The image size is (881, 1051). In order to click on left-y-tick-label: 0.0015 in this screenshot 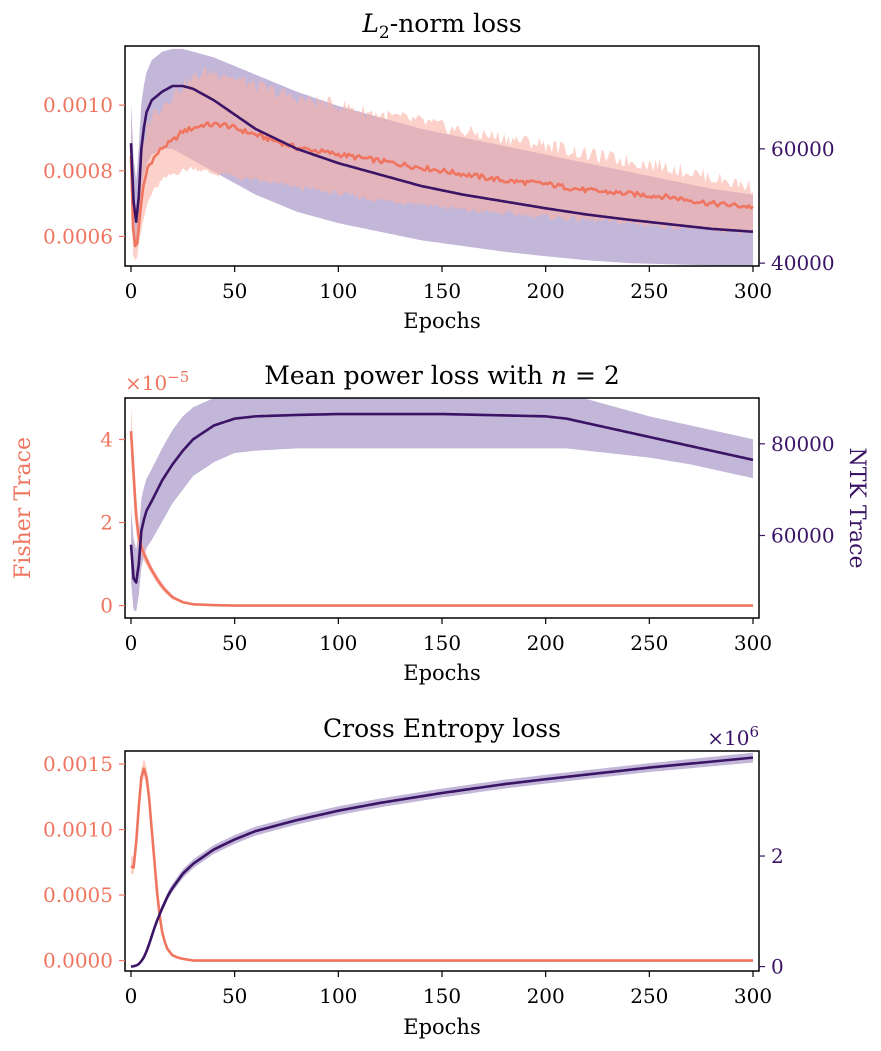, I will do `click(78, 764)`.